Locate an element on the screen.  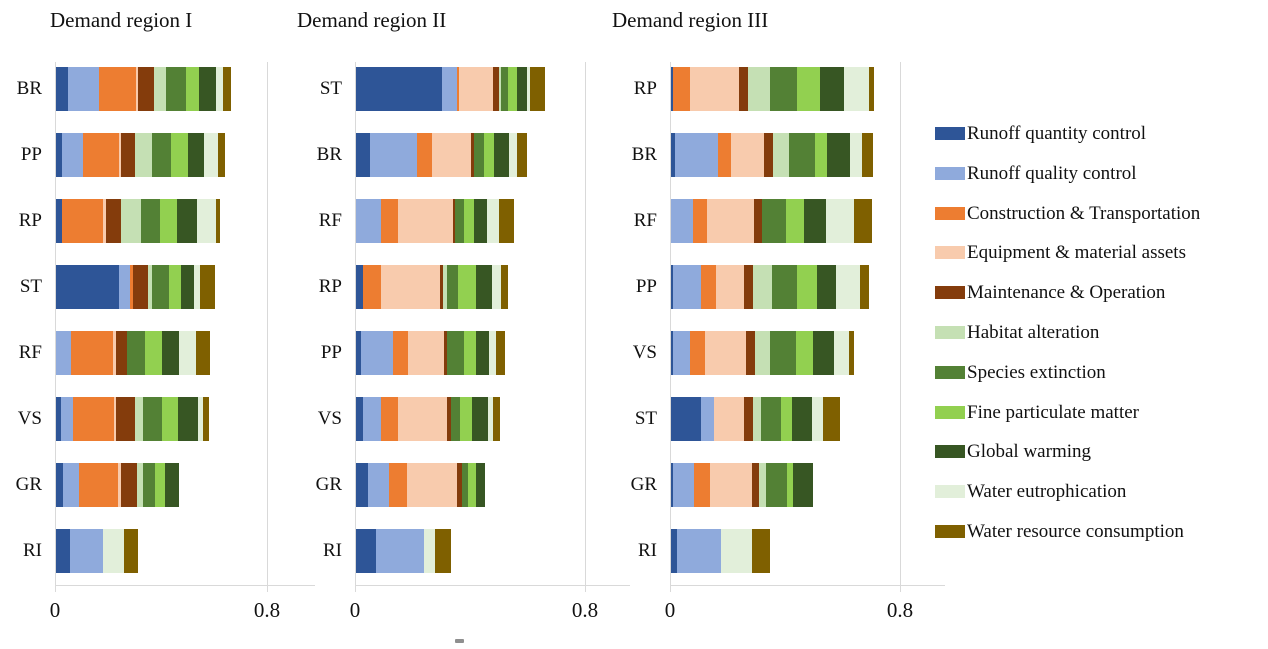
panel1-xaxis-line is located at coordinates (185, 585).